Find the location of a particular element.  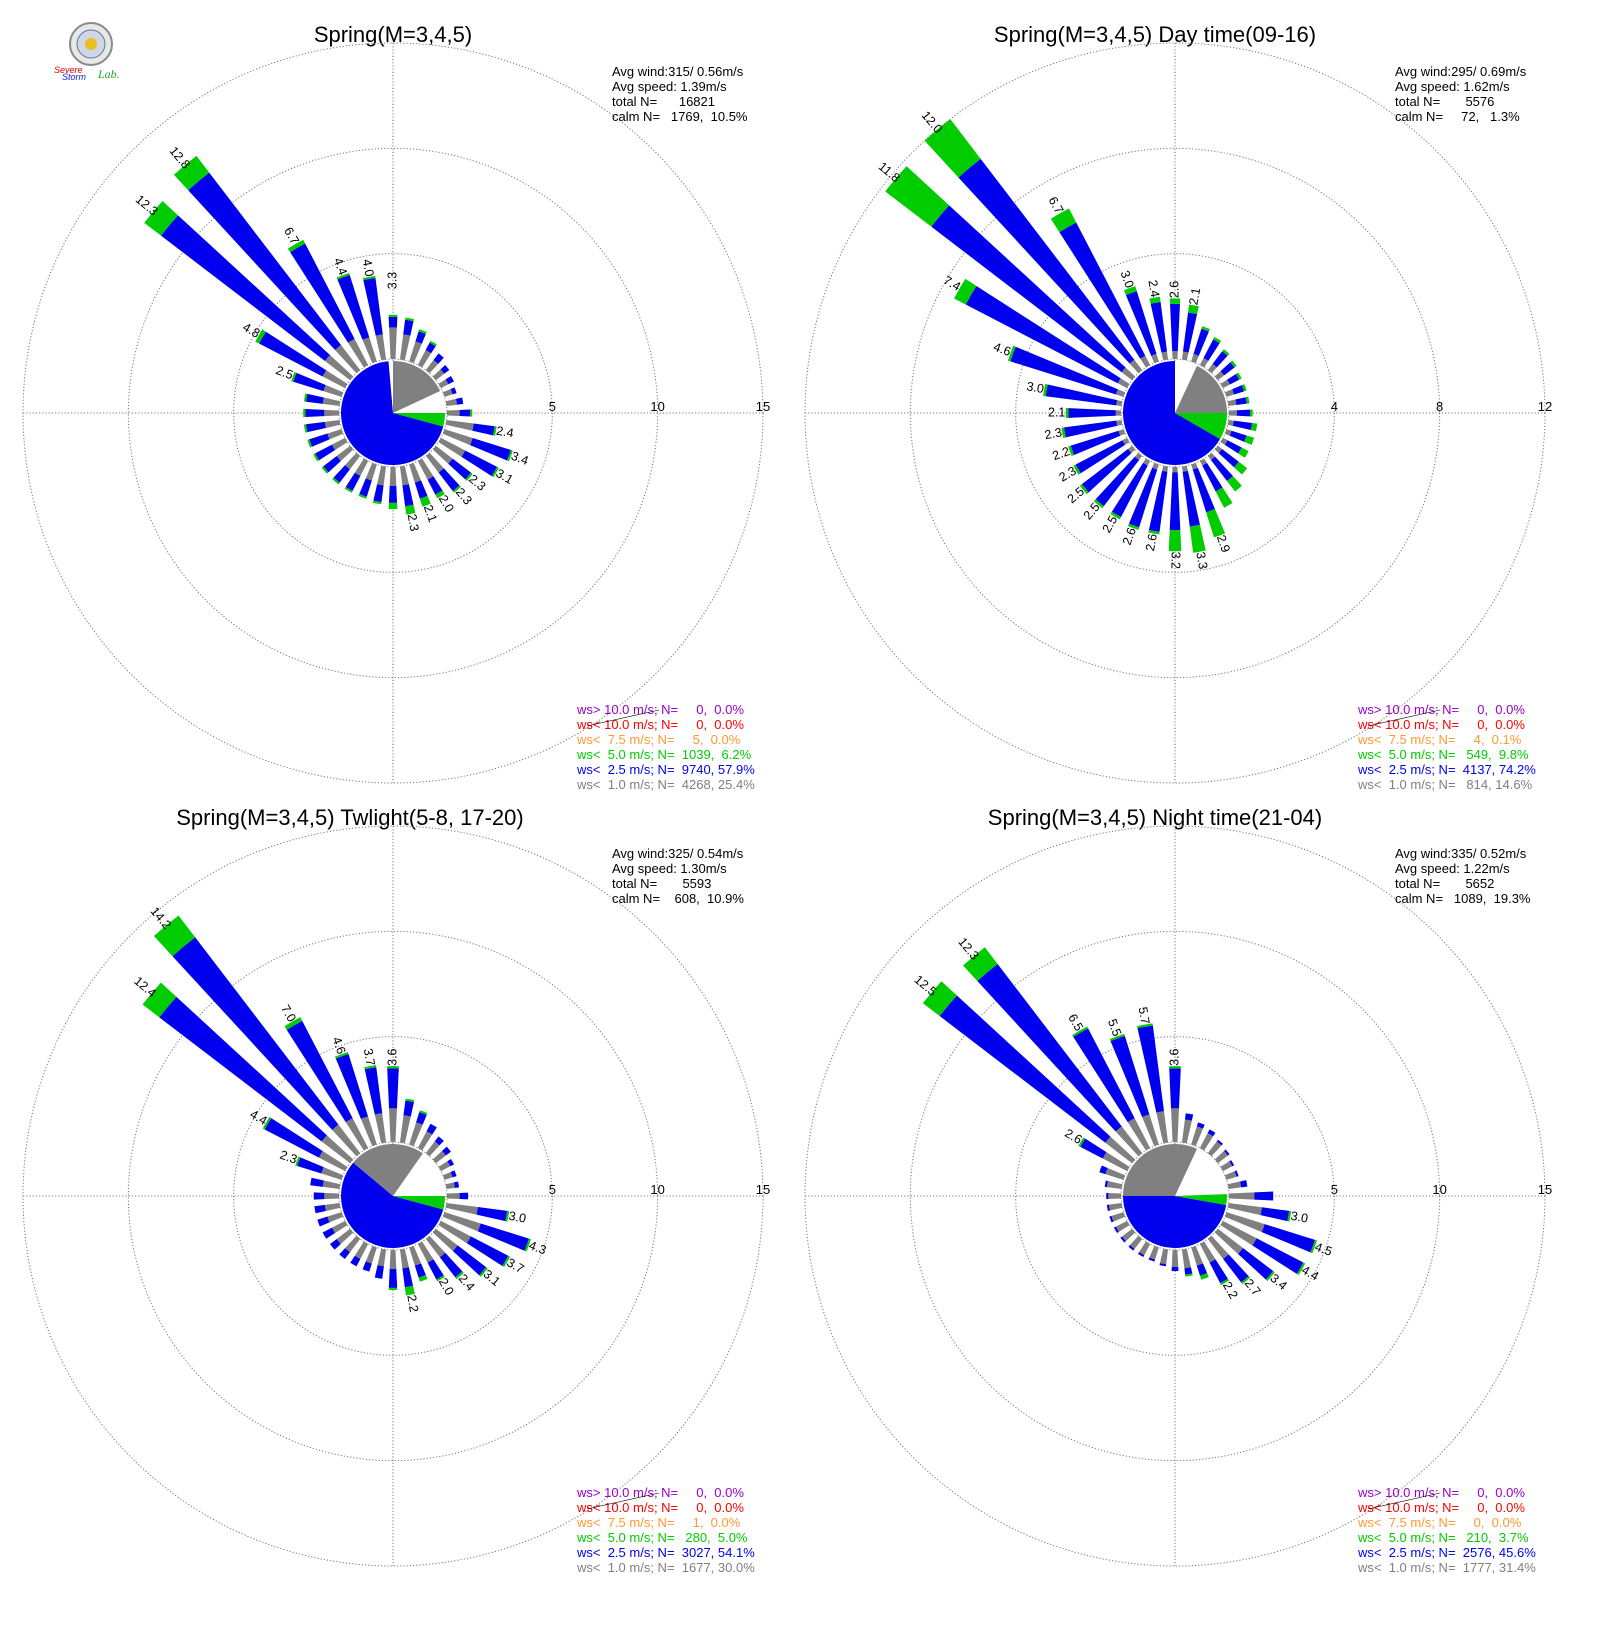

legend-entry: ws< 2.5 m/s; N= 4137, 74.2% is located at coordinates (1446, 769).